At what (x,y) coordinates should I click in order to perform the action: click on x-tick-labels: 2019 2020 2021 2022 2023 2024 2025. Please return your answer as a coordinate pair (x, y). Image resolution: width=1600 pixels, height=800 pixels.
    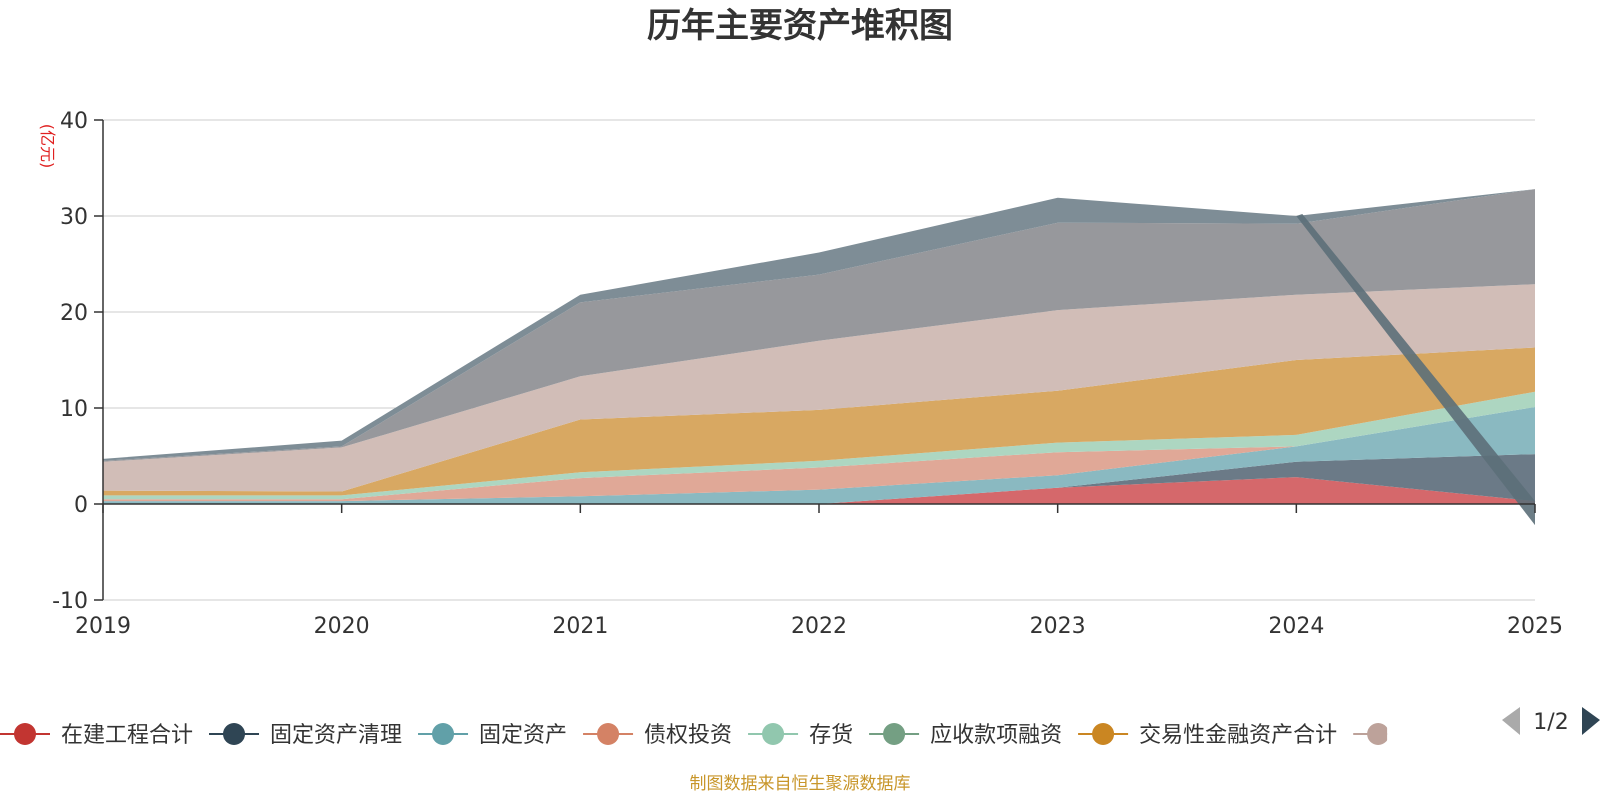
    Looking at the image, I should click on (819, 626).